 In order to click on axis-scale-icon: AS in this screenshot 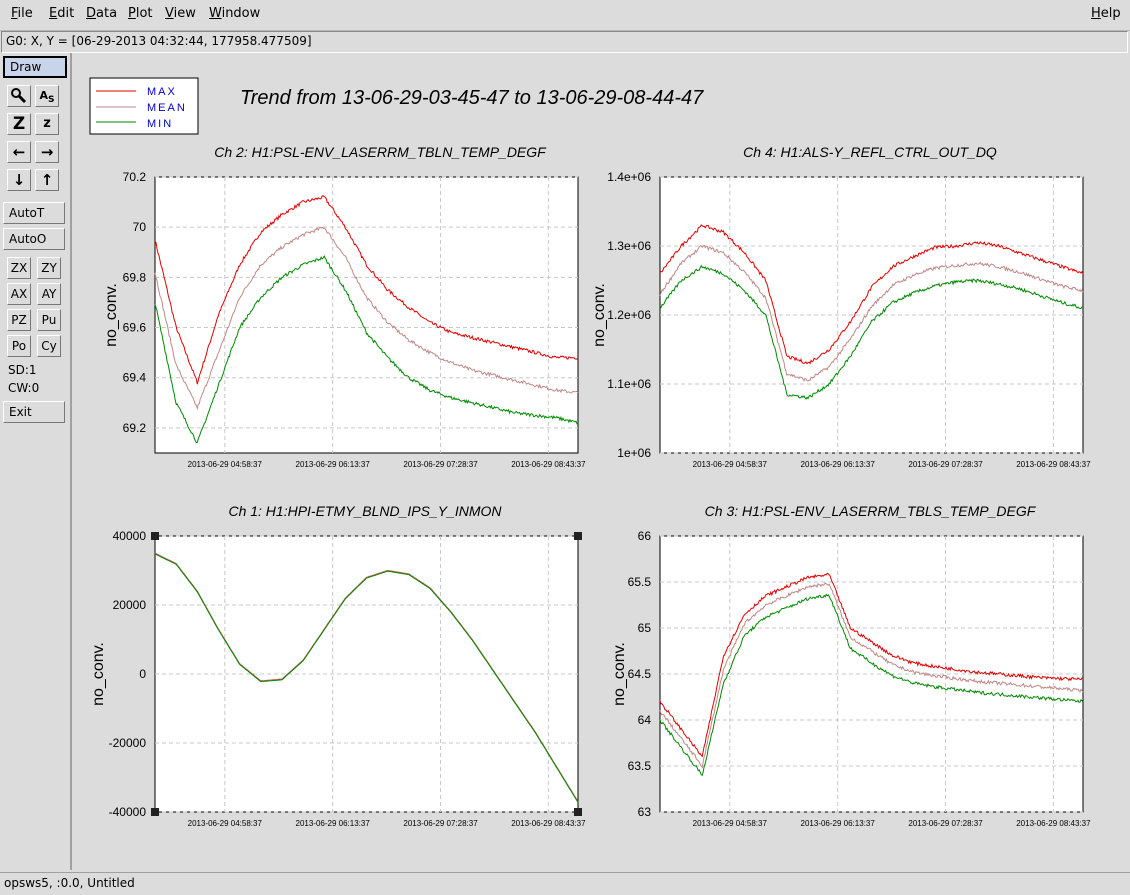, I will do `click(47, 96)`.